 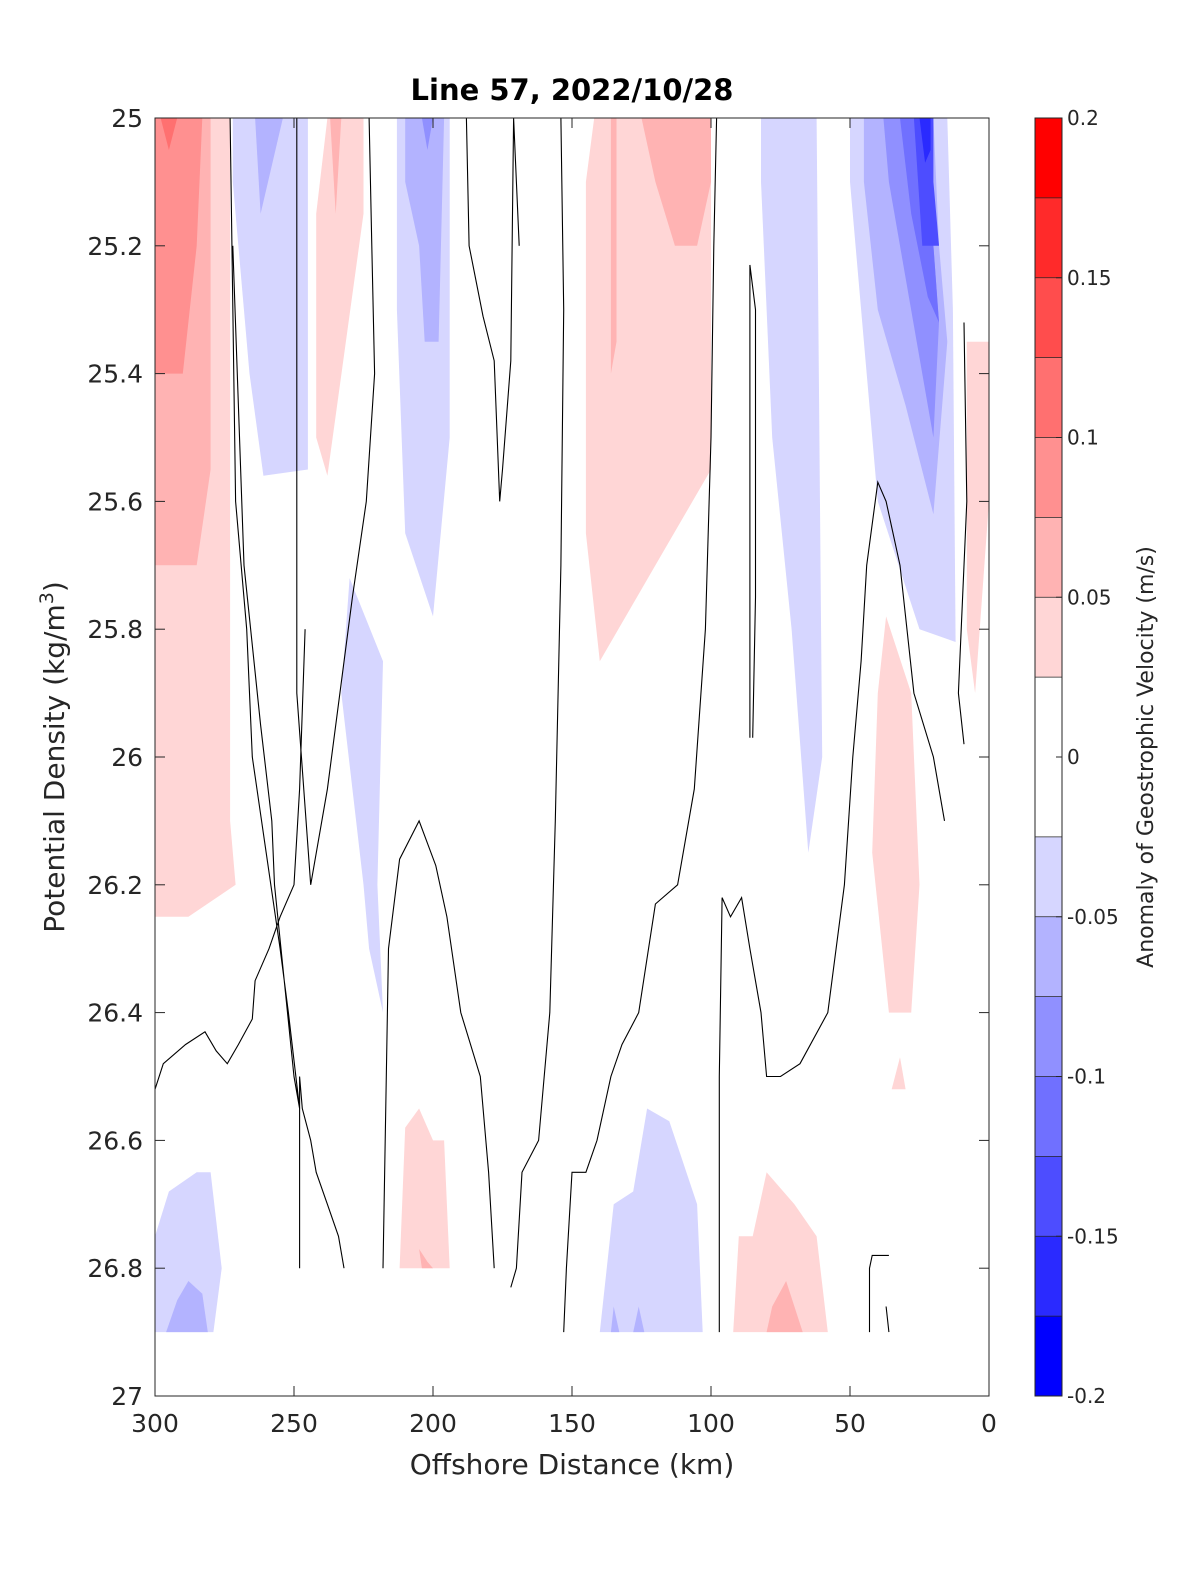 I want to click on x-tick-label: 200, so click(x=433, y=1423).